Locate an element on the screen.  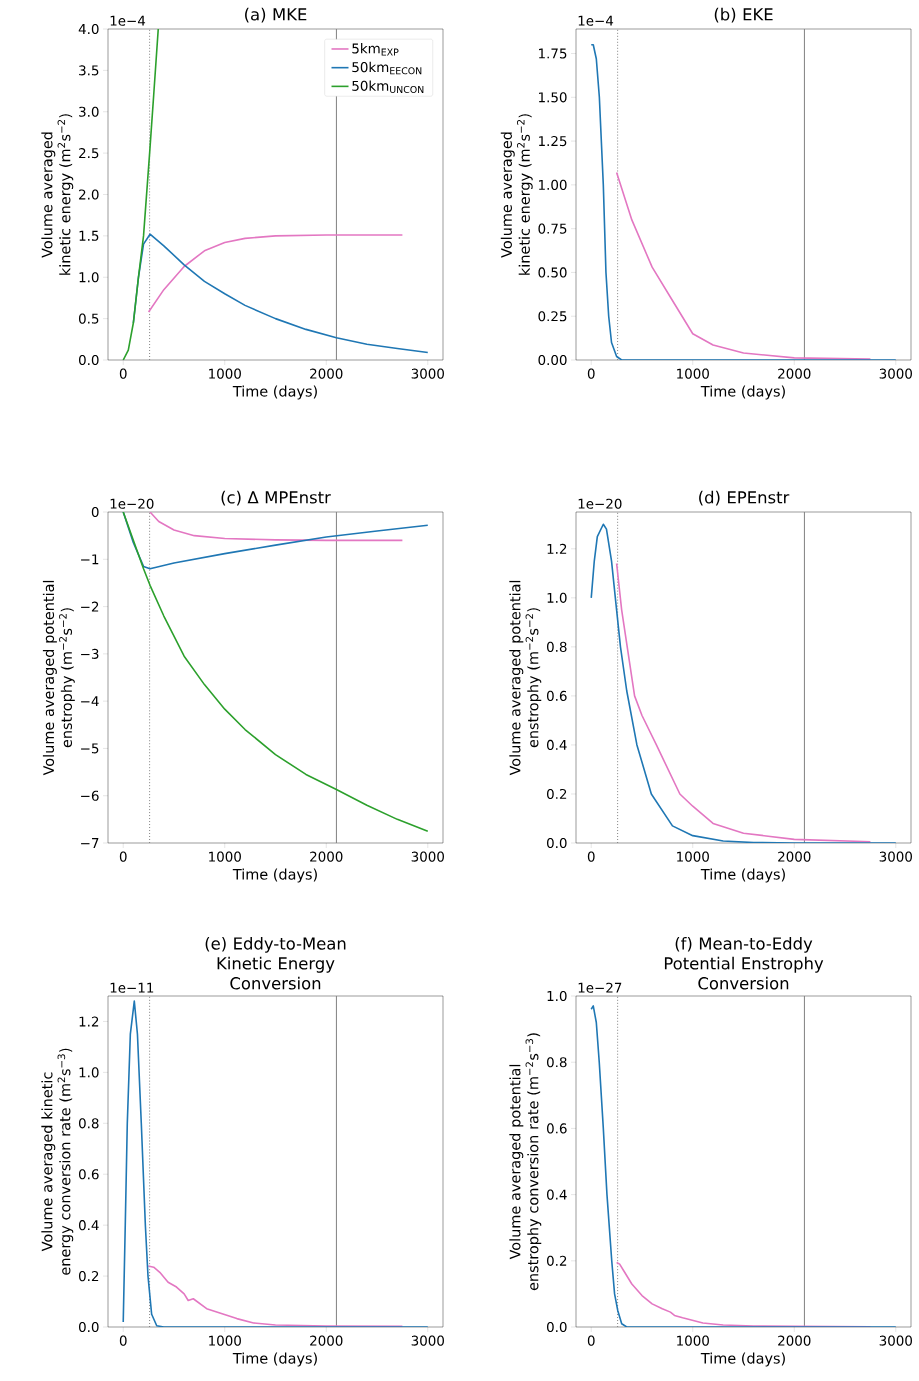
y-tick-label: 2.0 is located at coordinates (89, 194).